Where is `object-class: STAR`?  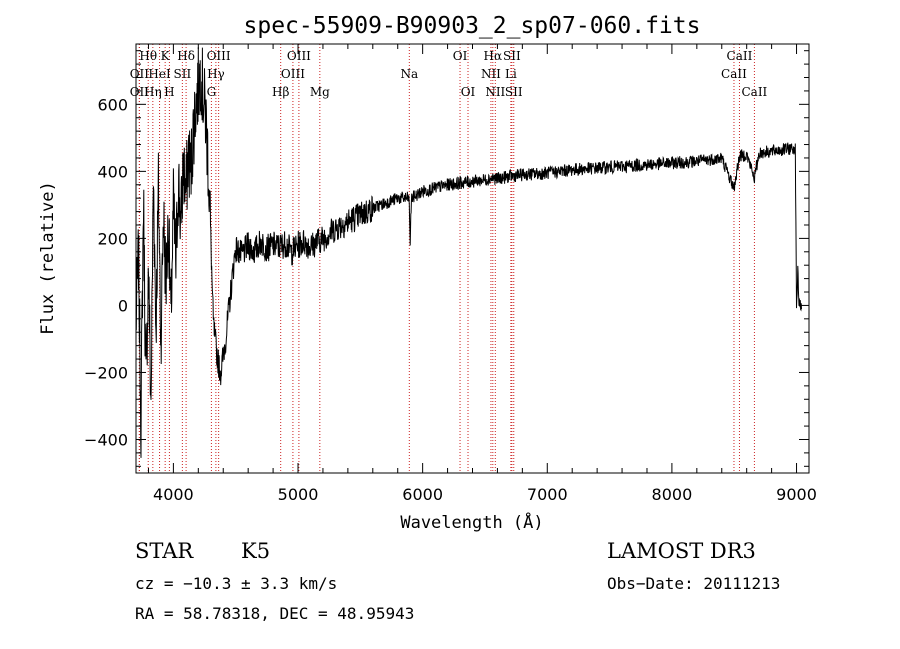 object-class: STAR is located at coordinates (164, 551).